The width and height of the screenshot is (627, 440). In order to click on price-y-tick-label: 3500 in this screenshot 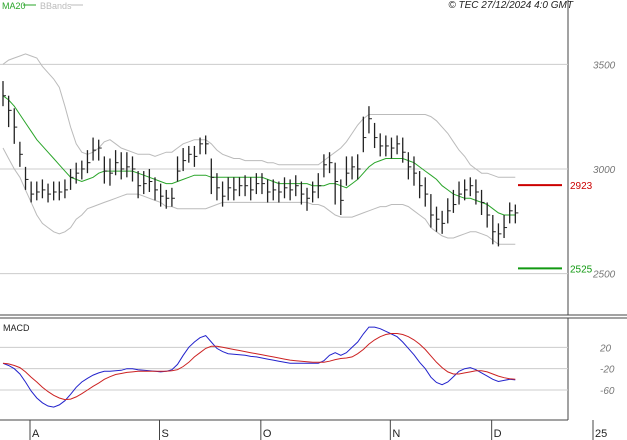, I will do `click(604, 65)`.